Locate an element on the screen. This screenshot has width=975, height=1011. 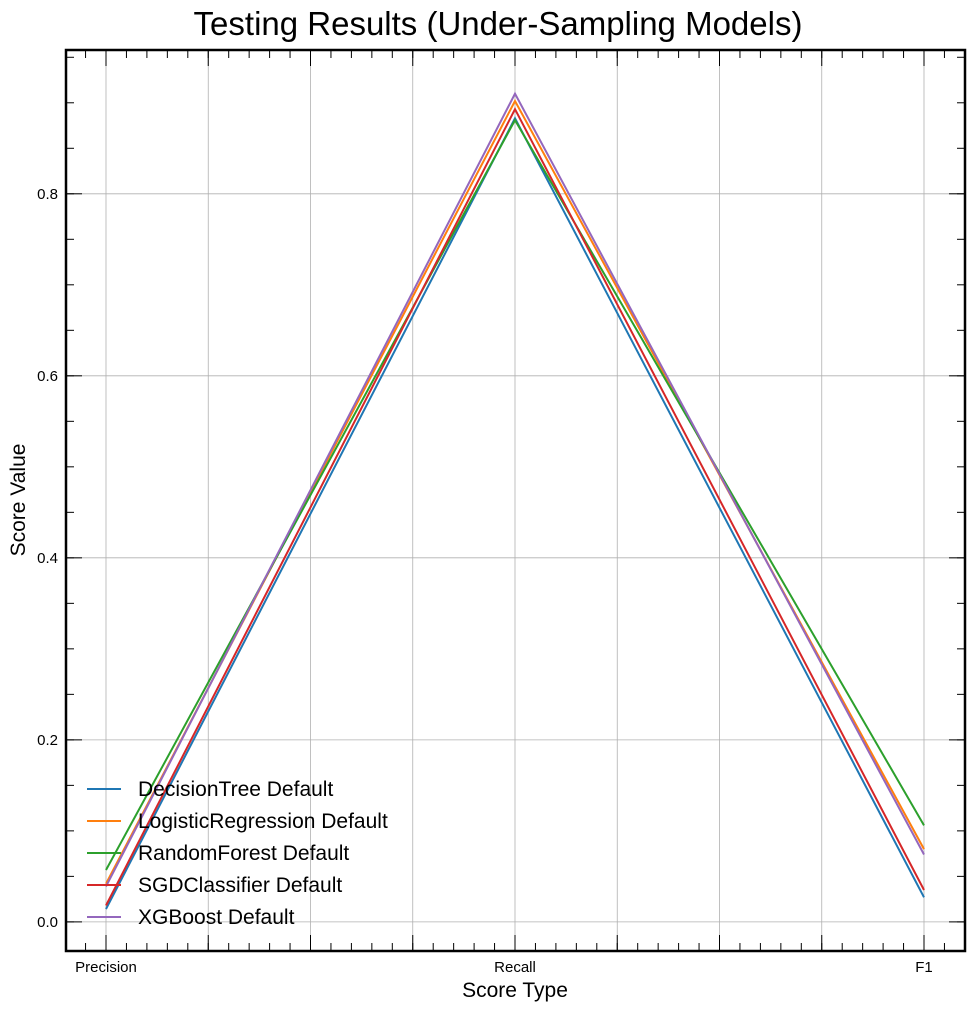
y-tick-label: 0.4 is located at coordinates (47, 558).